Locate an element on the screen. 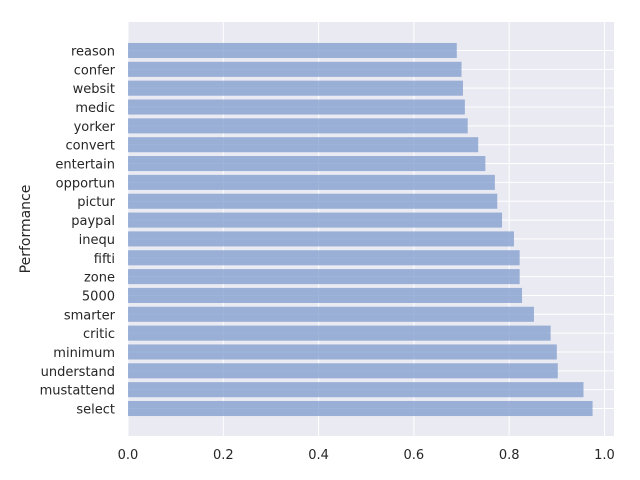  bar-websit is located at coordinates (295, 88).